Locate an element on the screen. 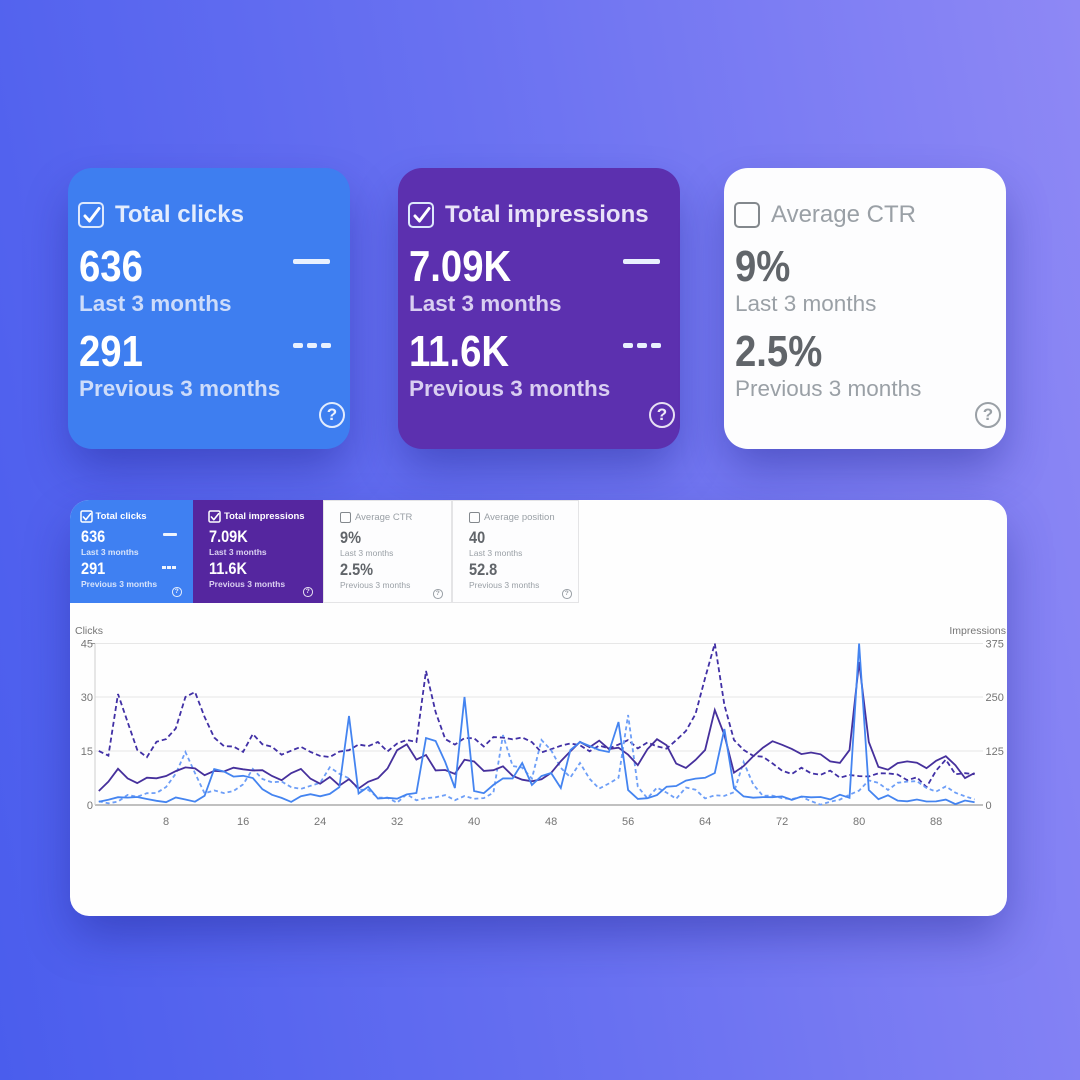  svg-text: 250 is located at coordinates (995, 698).